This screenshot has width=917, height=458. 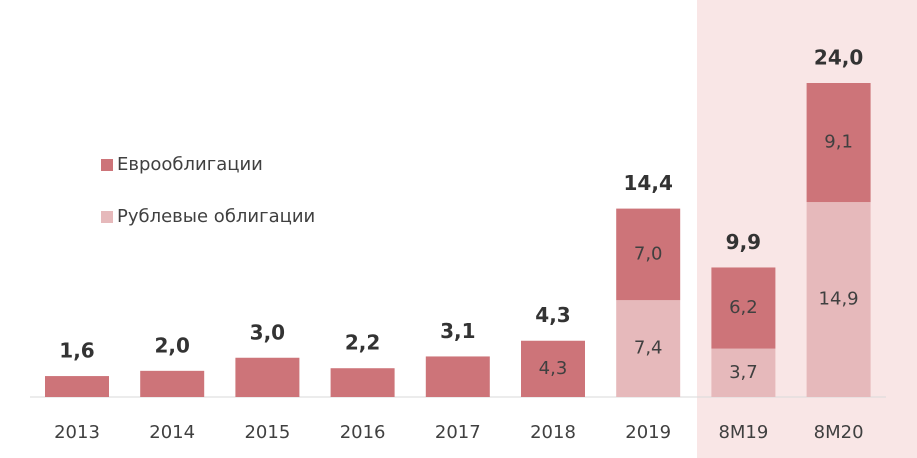 I want to click on total-label: 1,6, so click(x=76, y=351).